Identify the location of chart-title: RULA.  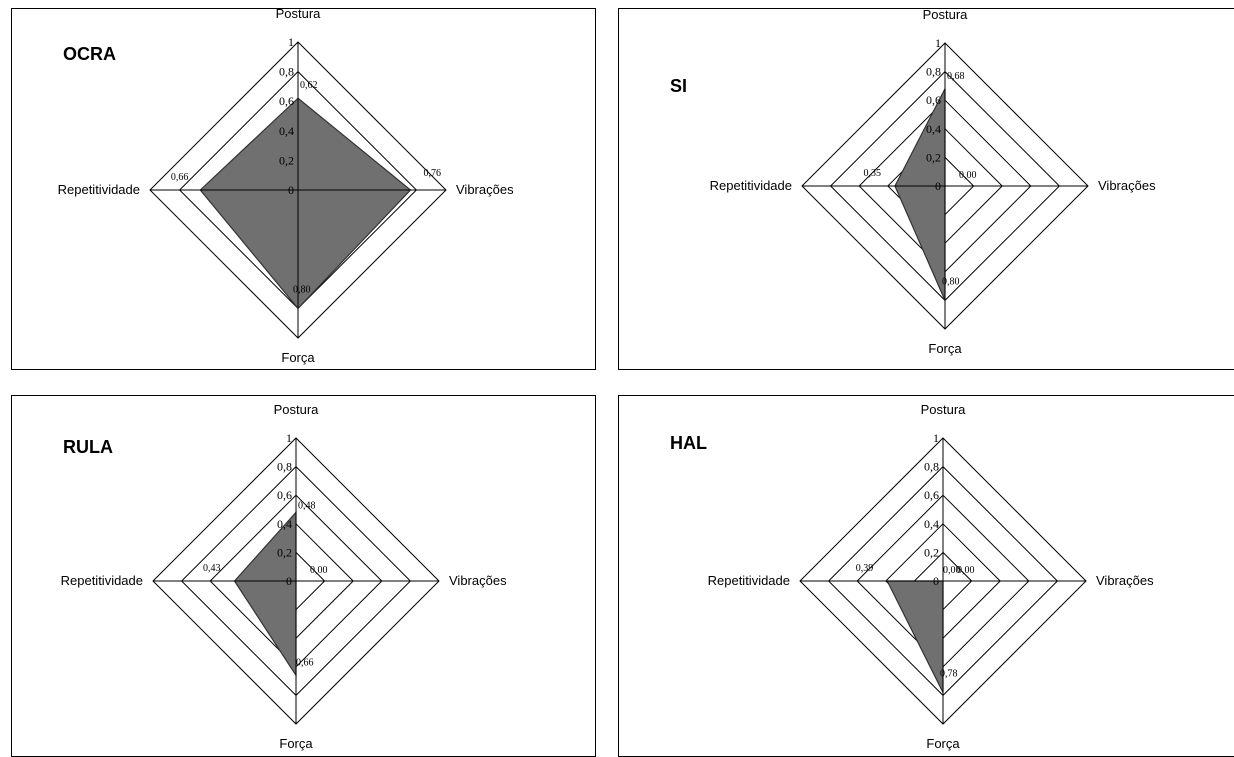
(88, 447).